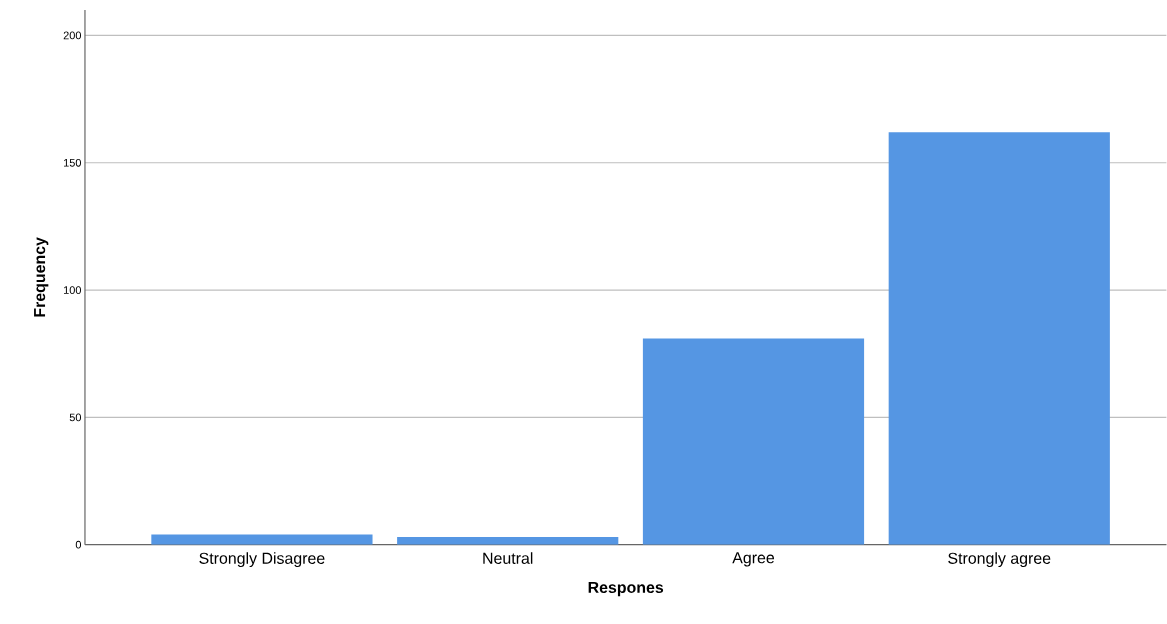  I want to click on x-tick-label: Strongly agree, so click(999, 560).